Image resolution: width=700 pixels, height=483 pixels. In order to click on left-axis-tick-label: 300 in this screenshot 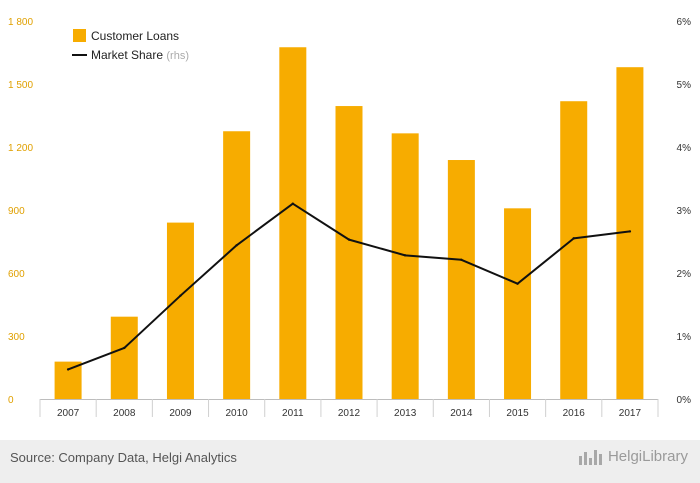, I will do `click(16, 337)`.